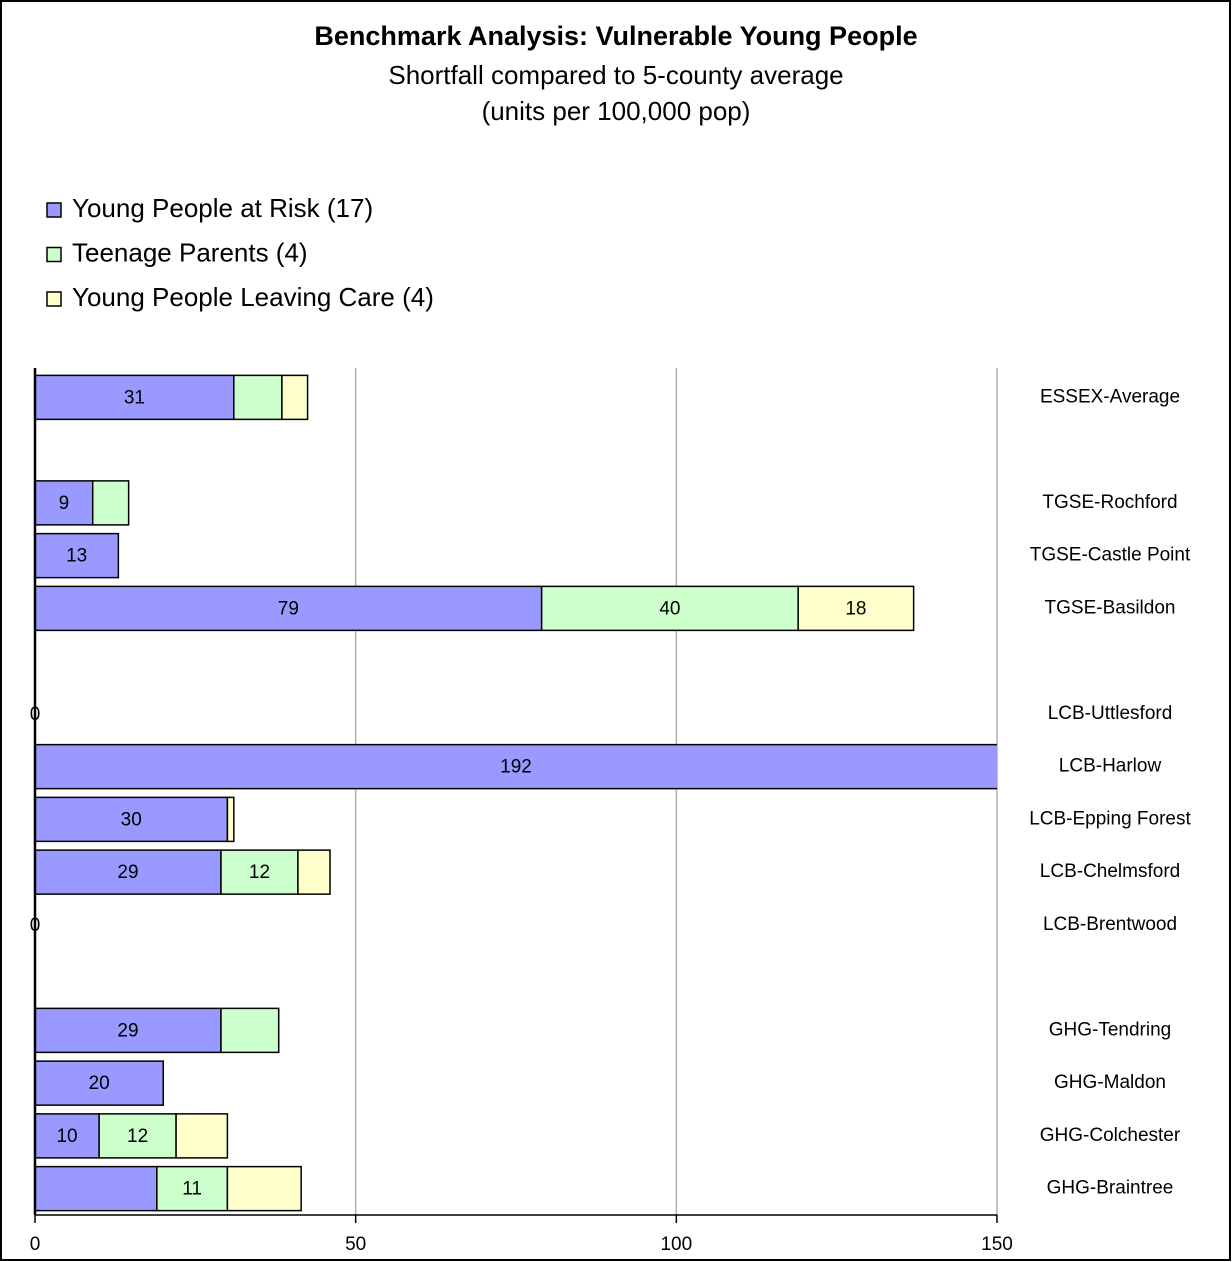  I want to click on y-tick-label: LCB-Epping Forest, so click(1110, 818).